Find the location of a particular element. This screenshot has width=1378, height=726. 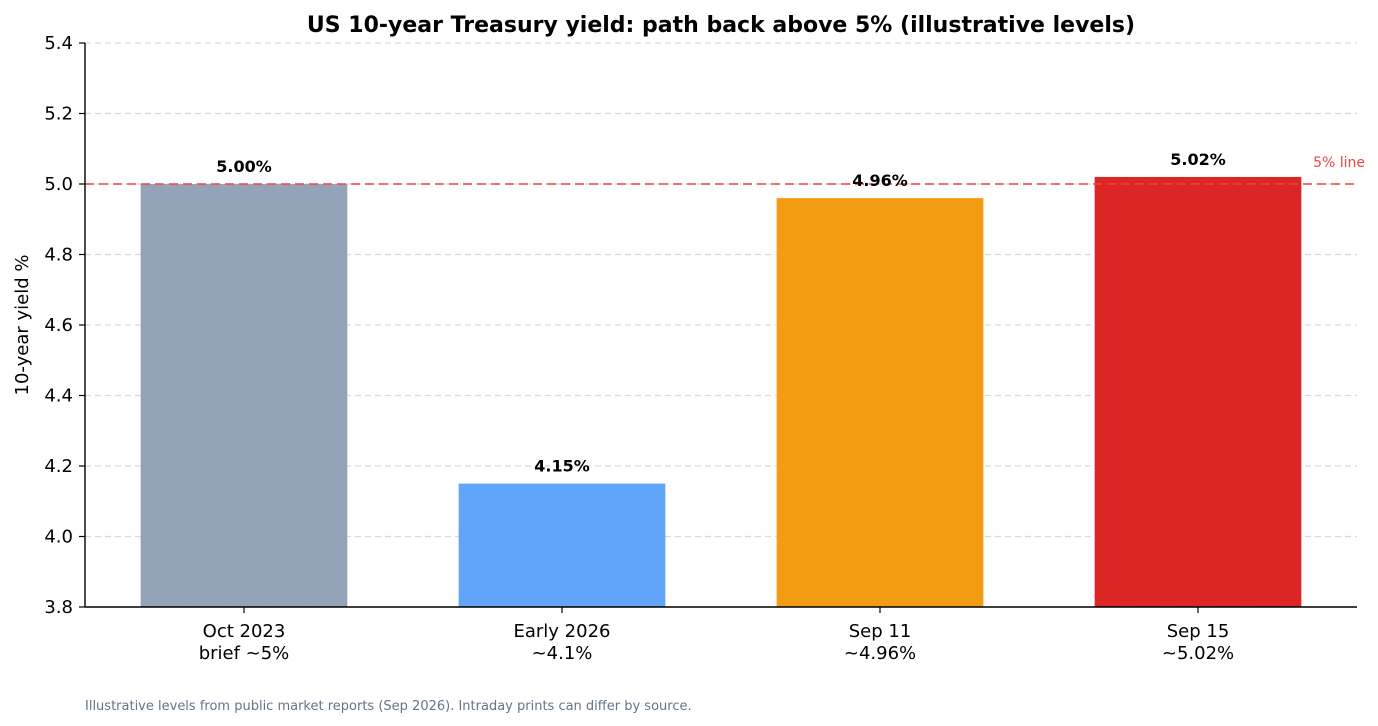

y-tick-label: 5.2 is located at coordinates (58, 114).